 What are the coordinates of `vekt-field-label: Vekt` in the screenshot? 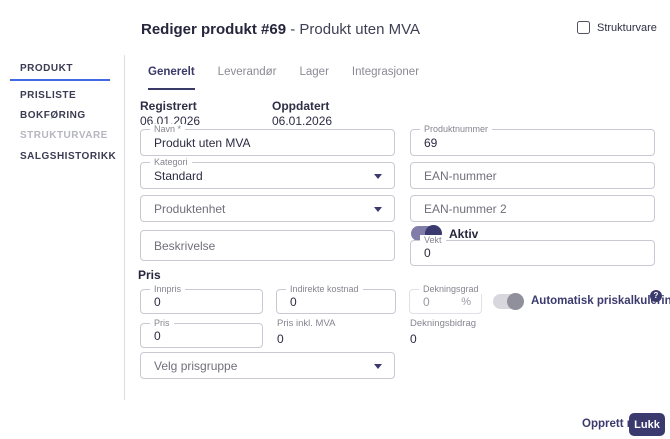 It's located at (433, 240).